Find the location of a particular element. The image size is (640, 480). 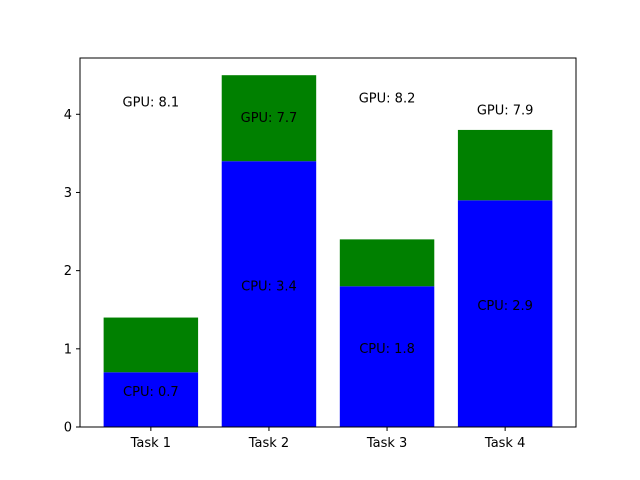

cpu-data-label: CPU: 2.9 is located at coordinates (505, 306).